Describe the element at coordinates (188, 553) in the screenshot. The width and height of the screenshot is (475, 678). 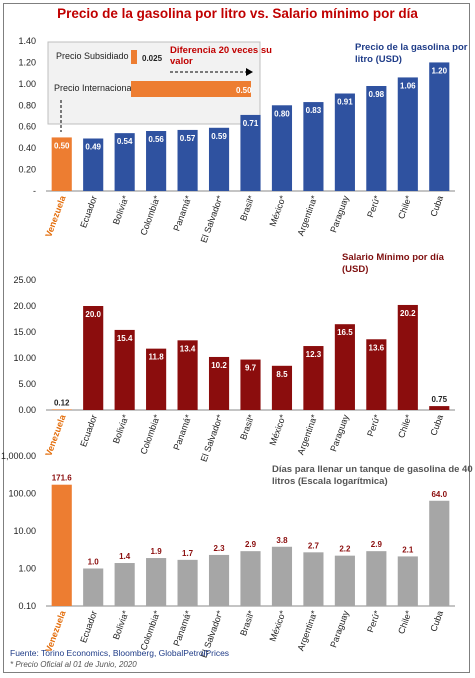
I see `data-label: 1.7` at that location.